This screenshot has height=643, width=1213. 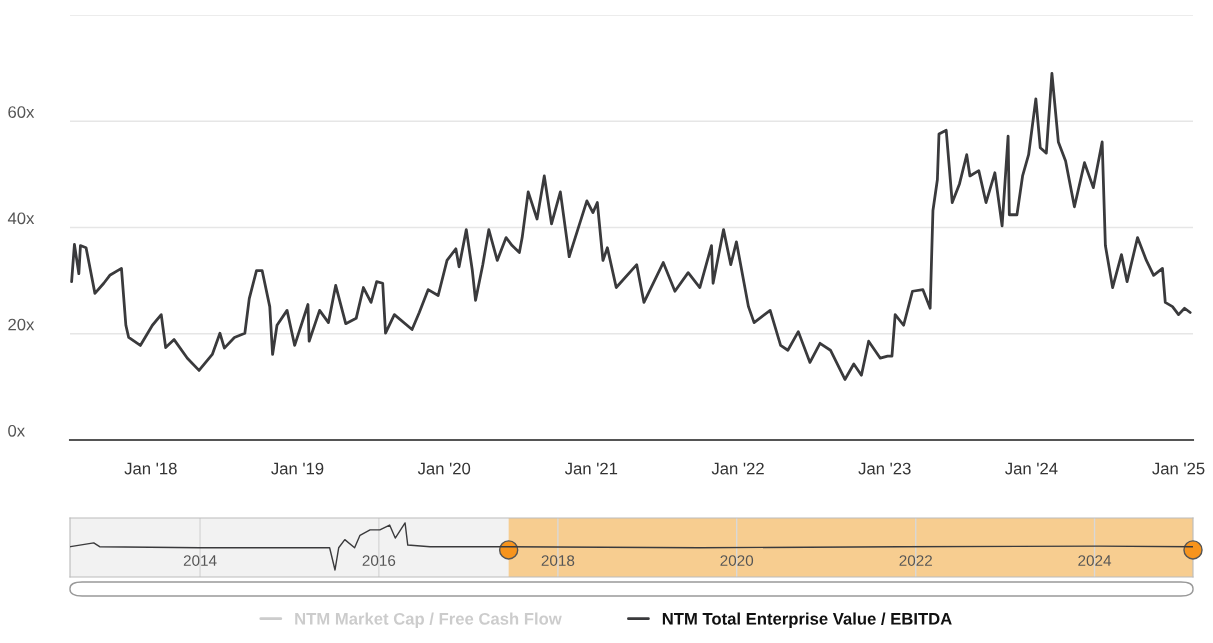 I want to click on x-tick-label: Jan '21, so click(x=591, y=468).